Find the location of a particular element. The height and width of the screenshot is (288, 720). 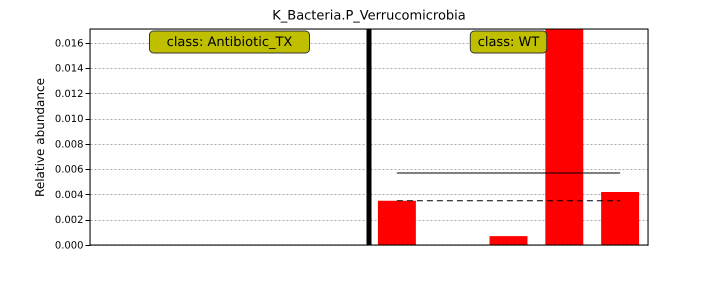

y-tick-label: 0.004 is located at coordinates (69, 195).